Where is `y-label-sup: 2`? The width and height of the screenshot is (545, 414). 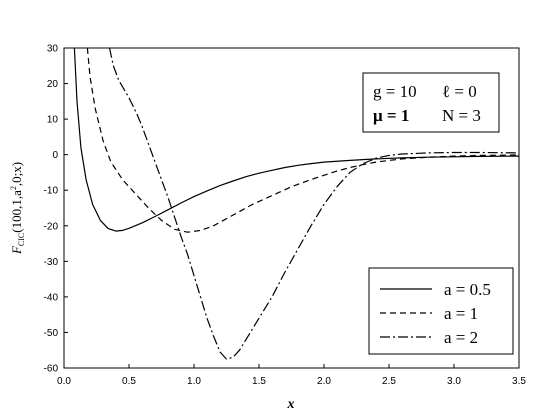
y-label-sup: 2 is located at coordinates (13, 188).